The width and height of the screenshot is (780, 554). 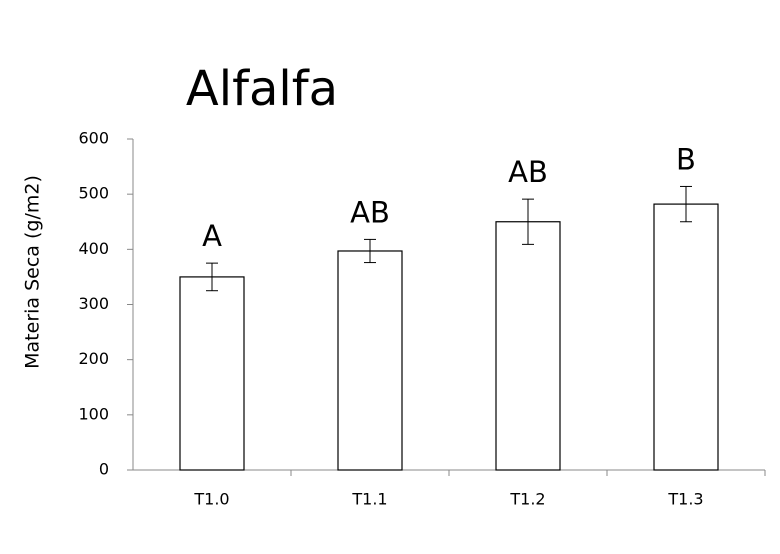 What do you see at coordinates (93, 138) in the screenshot?
I see `y-tick-label: 600` at bounding box center [93, 138].